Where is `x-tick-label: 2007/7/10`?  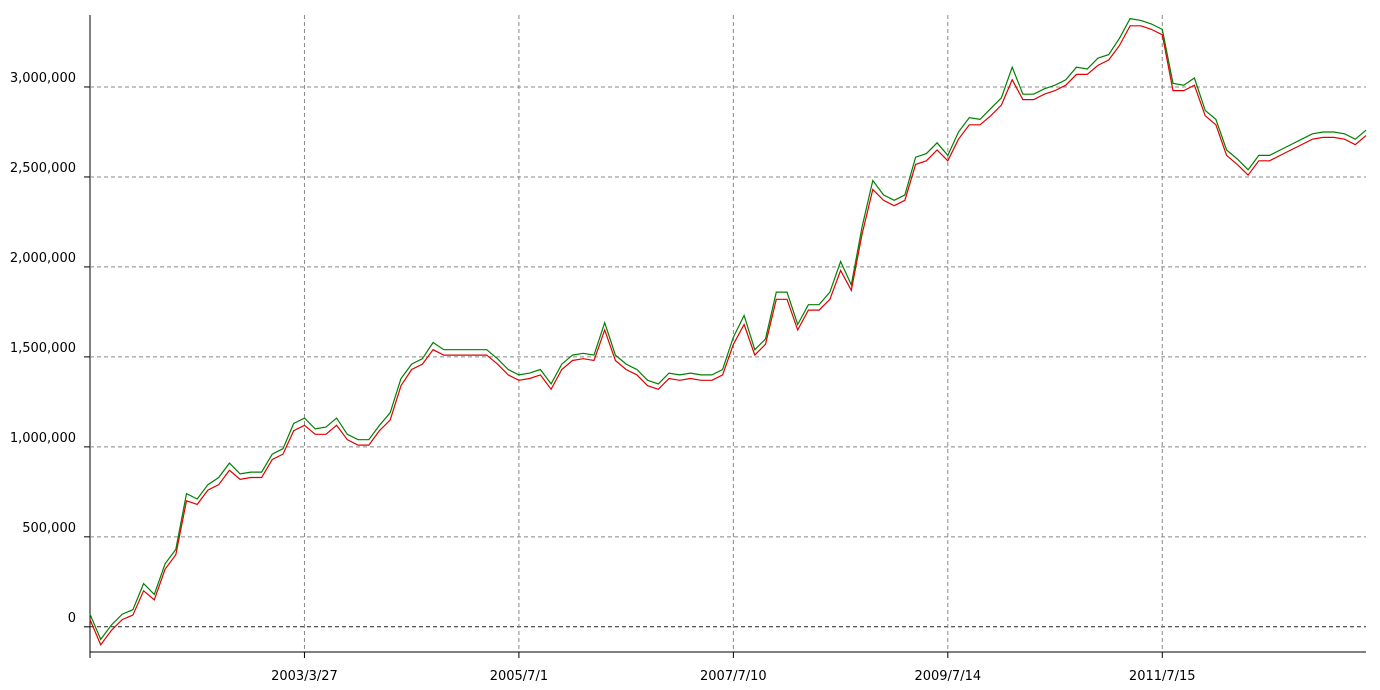 x-tick-label: 2007/7/10 is located at coordinates (733, 676).